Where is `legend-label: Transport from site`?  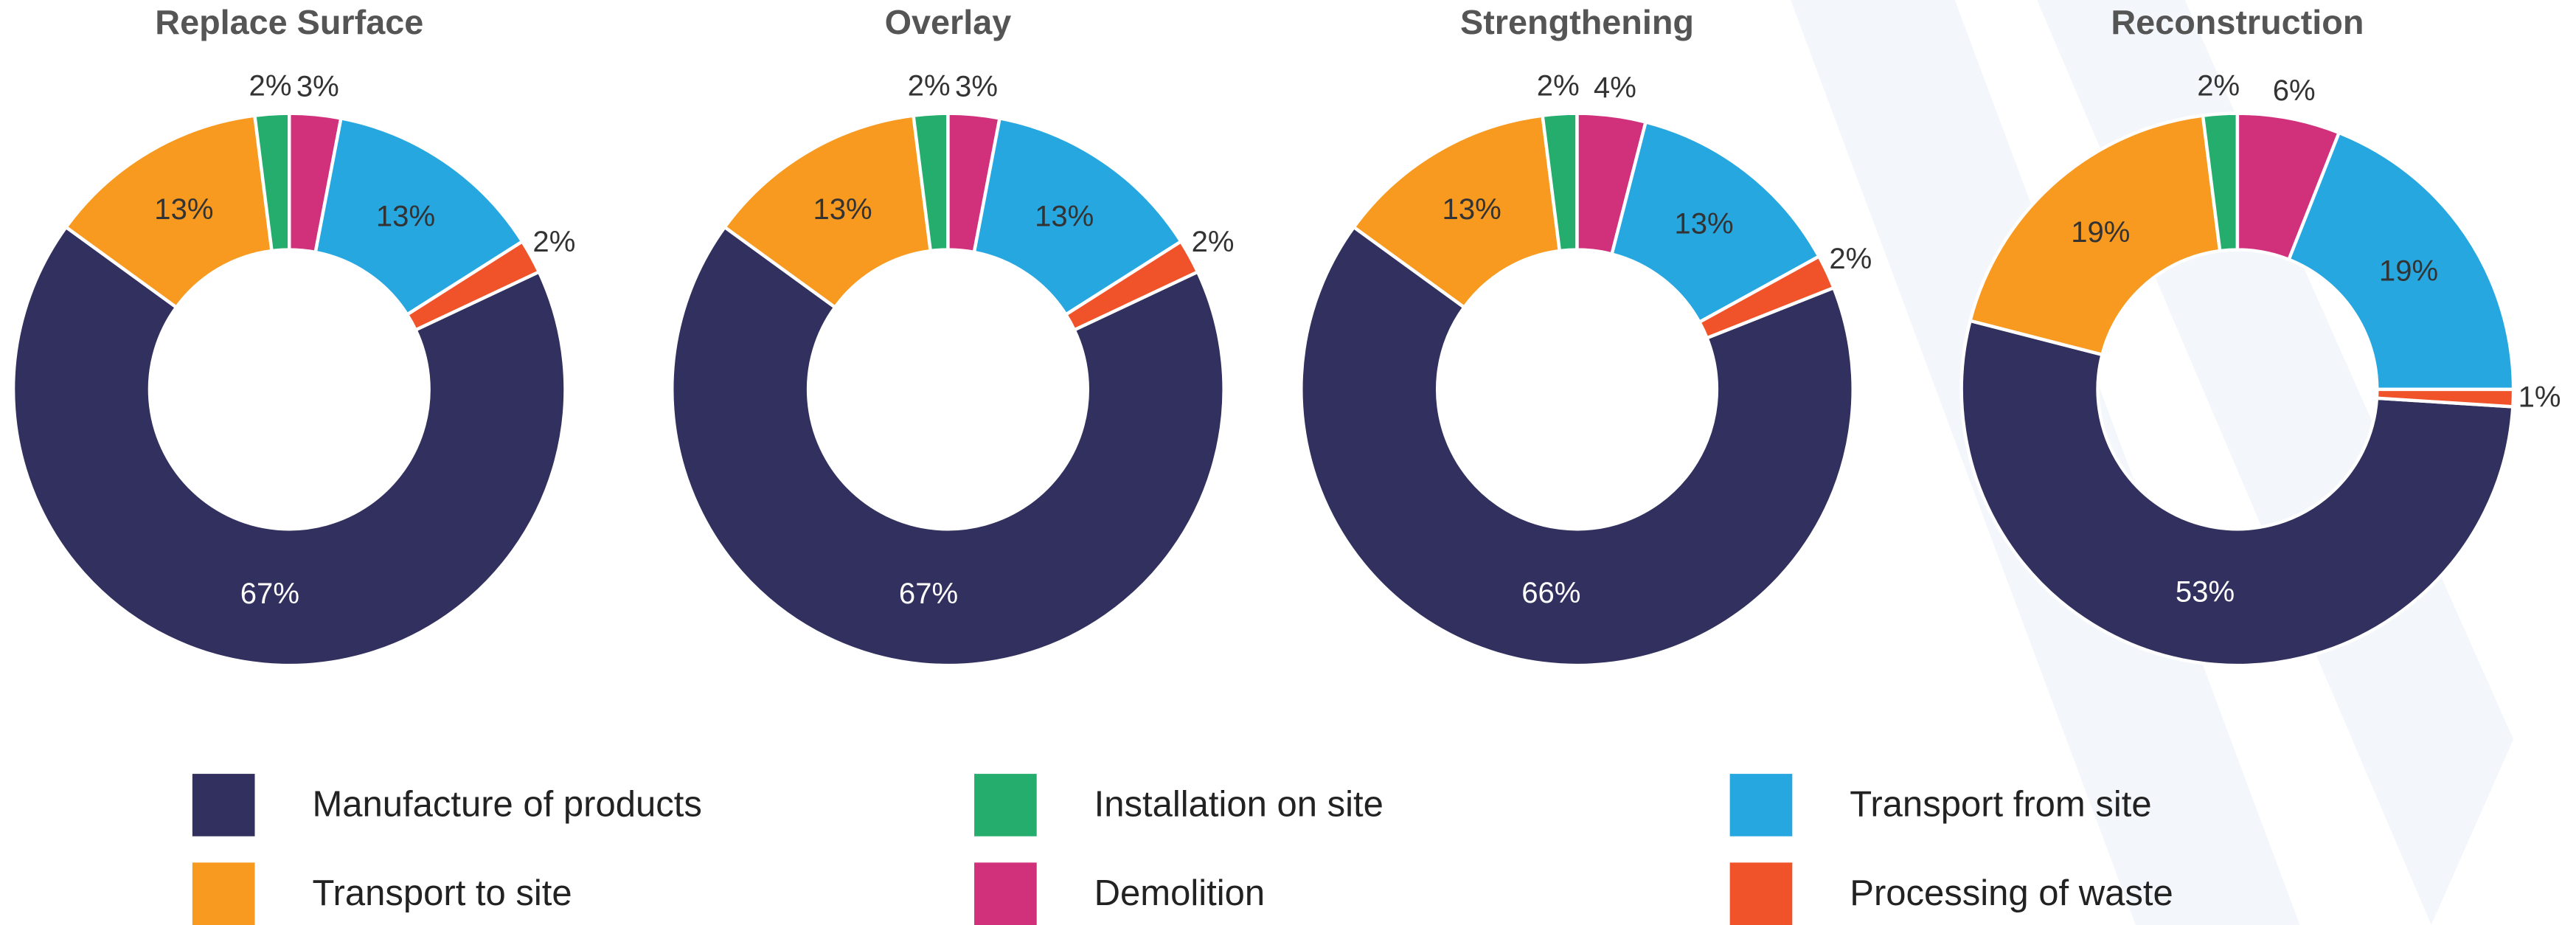 legend-label: Transport from site is located at coordinates (2000, 805).